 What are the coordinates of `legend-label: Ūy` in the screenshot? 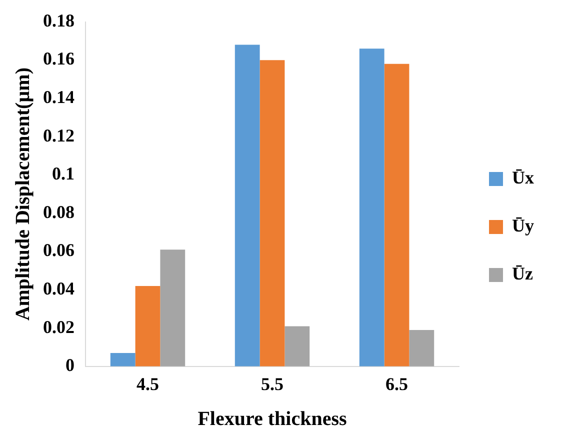 It's located at (523, 226).